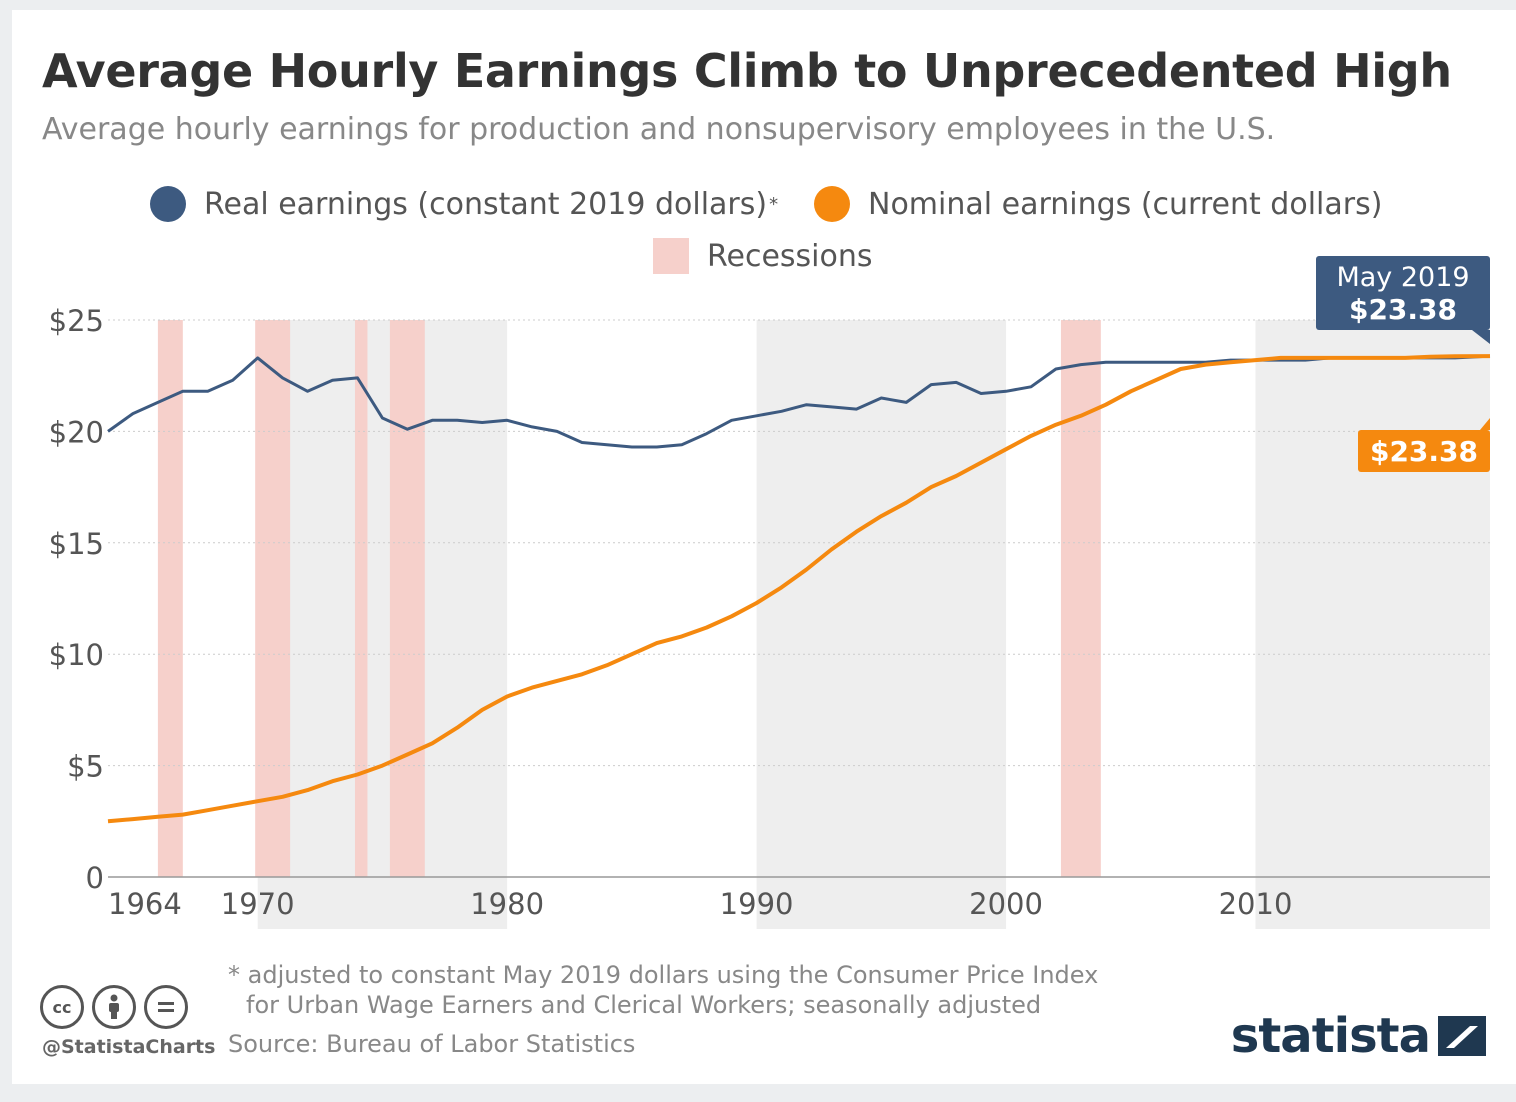  I want to click on callout-real-pointer, so click(1481, 337).